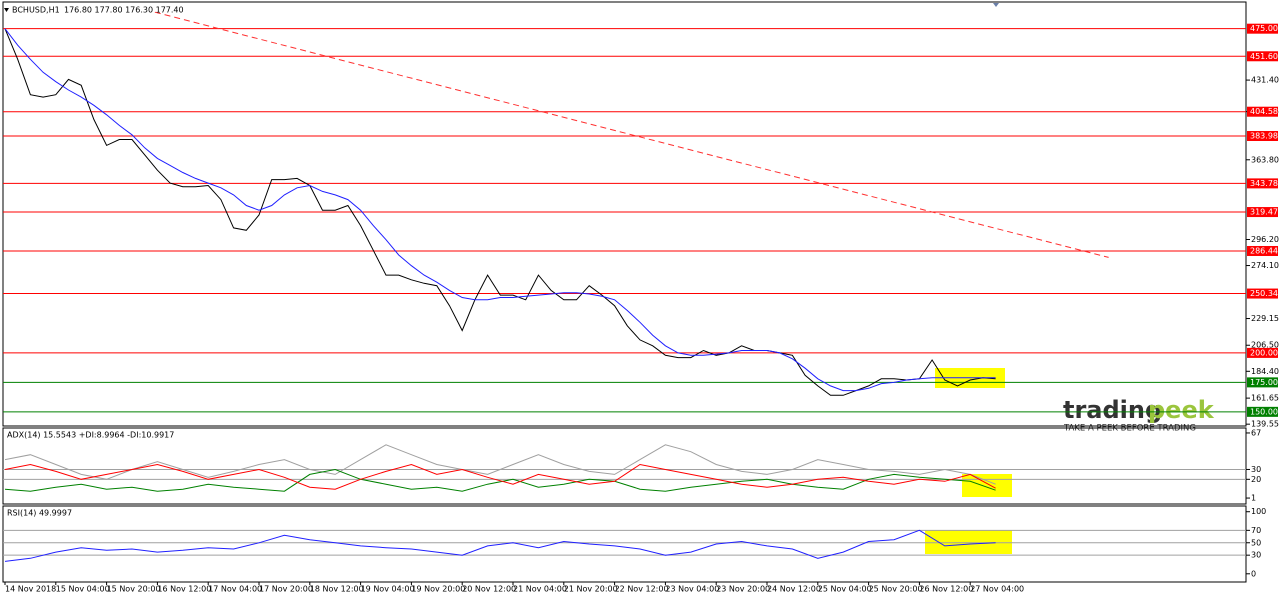 The image size is (1280, 598). I want to click on x-tick-label: 20 Nov 12:00, so click(489, 589).